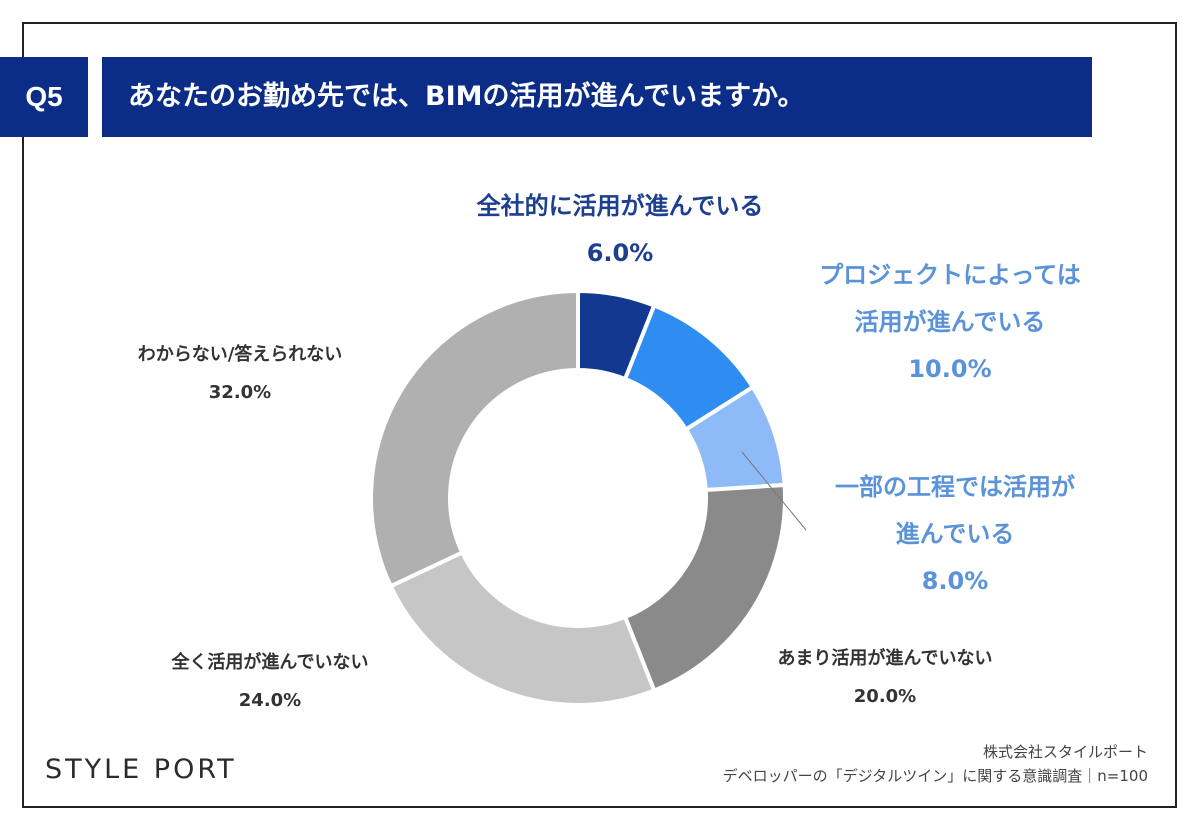 Image resolution: width=1200 pixels, height=831 pixels. I want to click on label-slice-0-line-0: 全社的に活用が進んでいる, so click(620, 206).